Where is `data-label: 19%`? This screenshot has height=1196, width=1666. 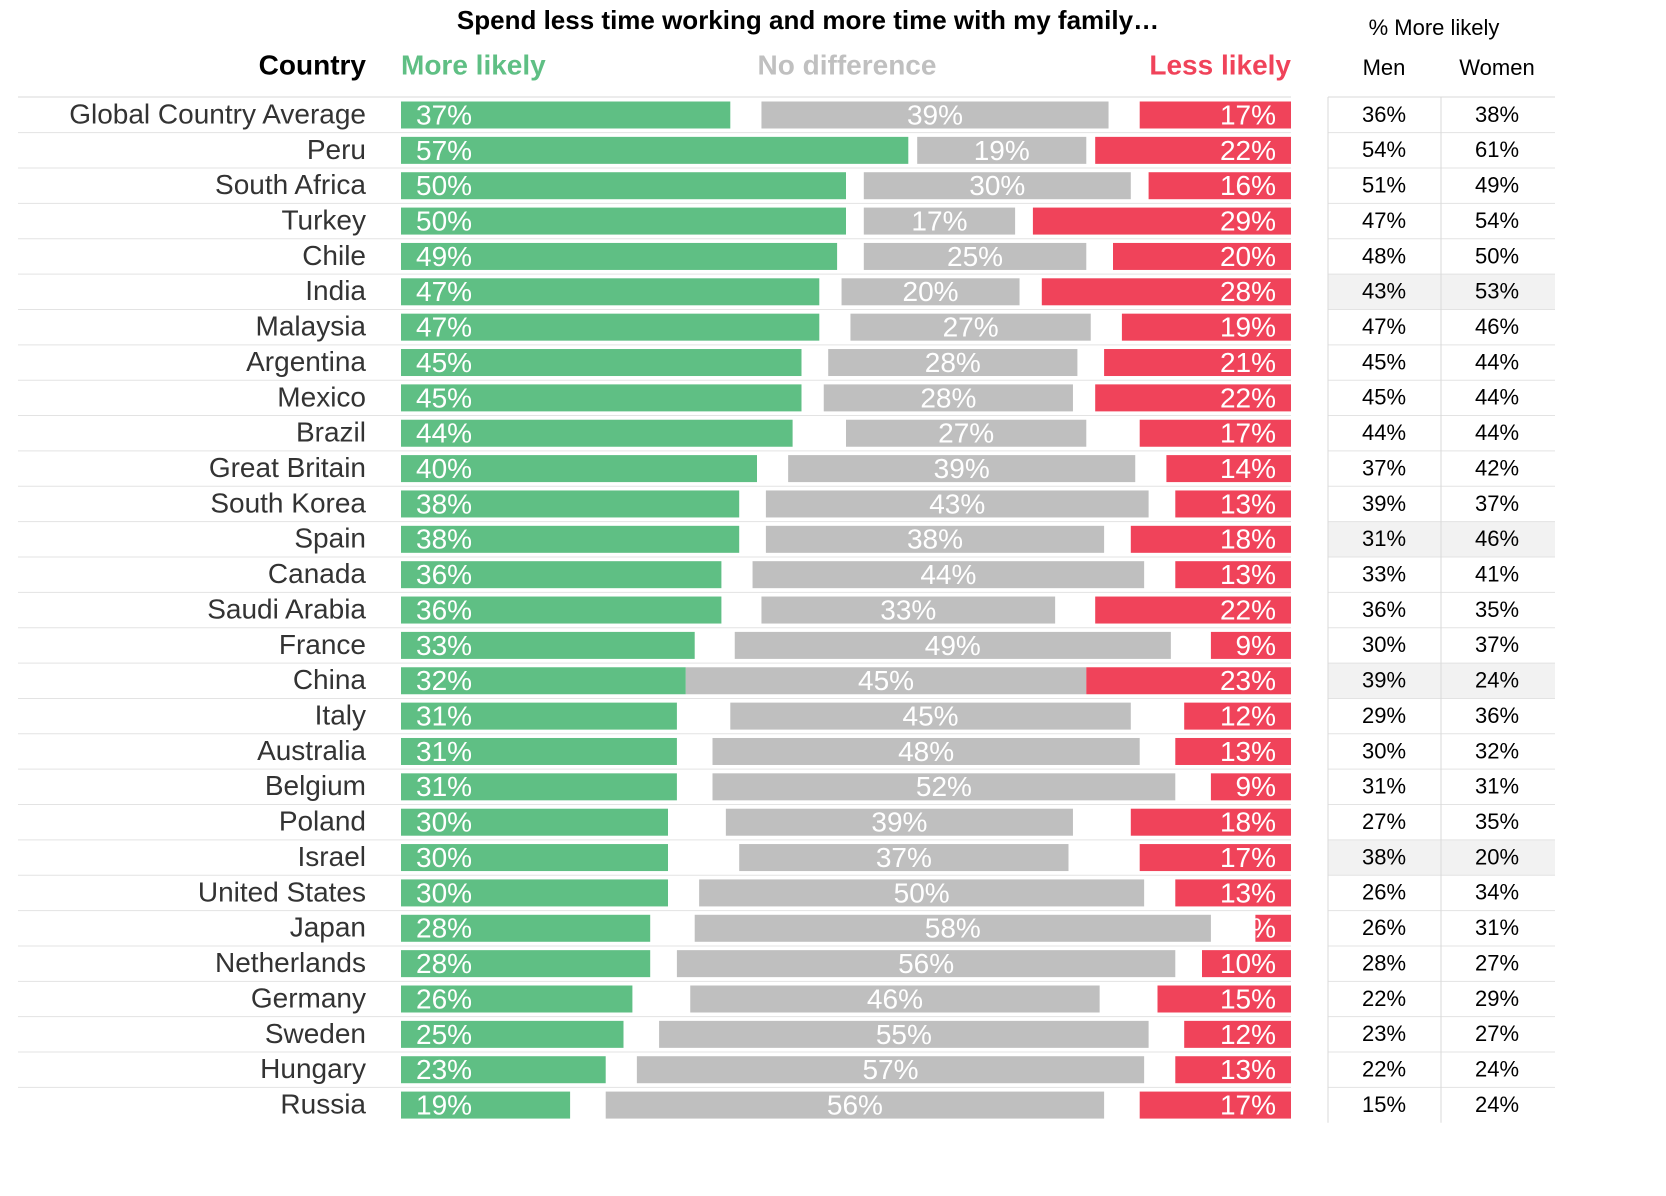
data-label: 19% is located at coordinates (1248, 327).